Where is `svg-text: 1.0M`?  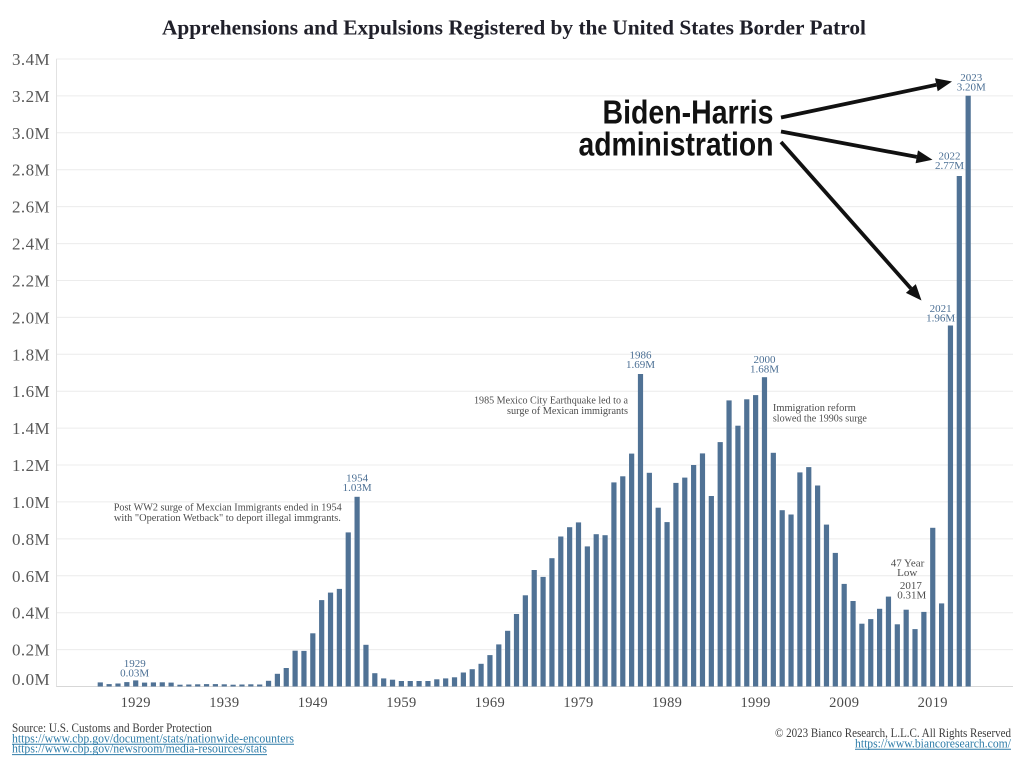
svg-text: 1.0M is located at coordinates (31, 502).